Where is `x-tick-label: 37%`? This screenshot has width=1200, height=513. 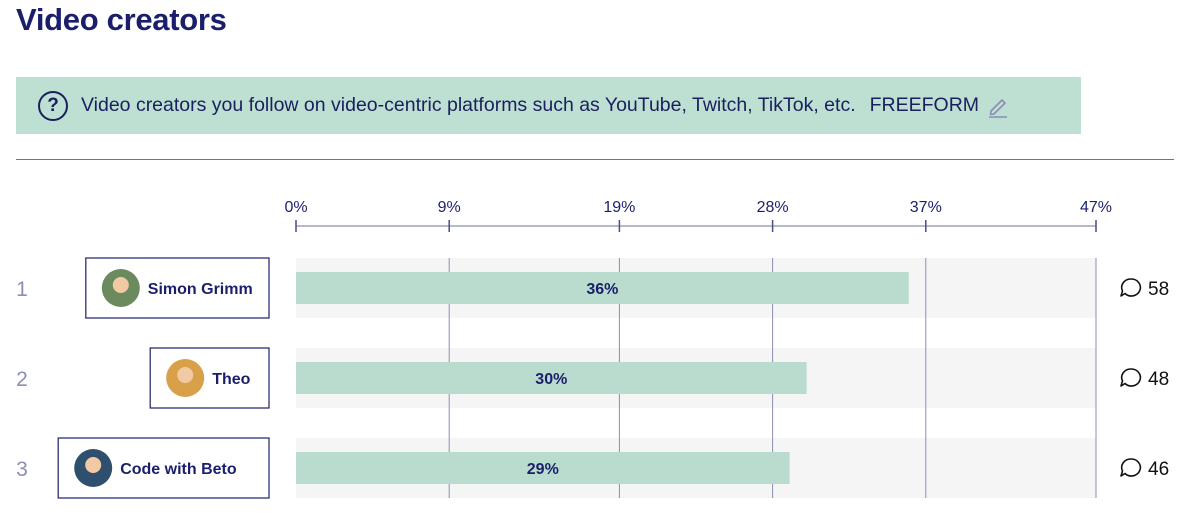 x-tick-label: 37% is located at coordinates (926, 207).